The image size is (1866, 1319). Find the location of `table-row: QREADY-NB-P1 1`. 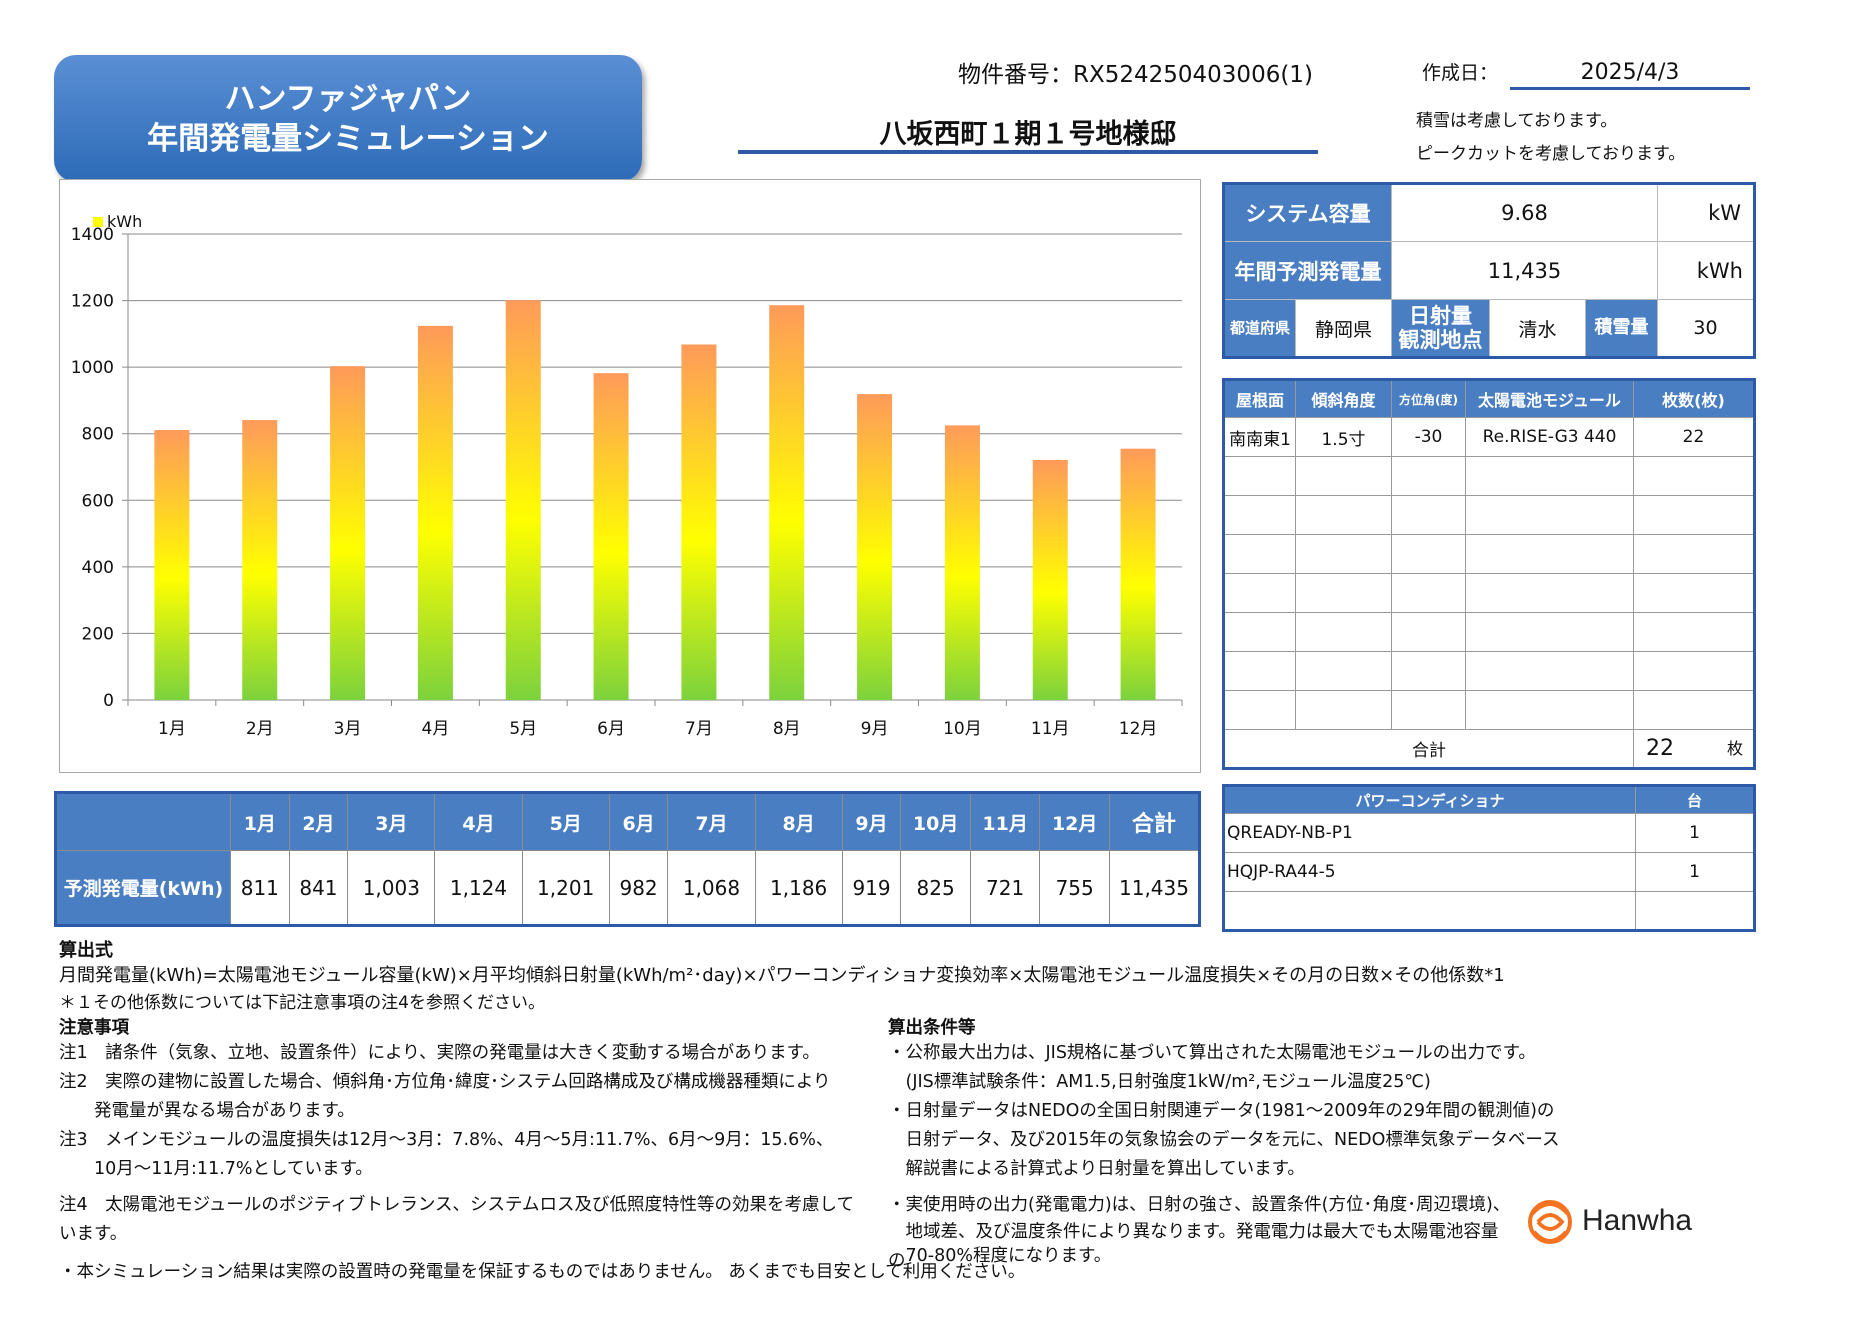

table-row: QREADY-NB-P1 1 is located at coordinates (1489, 833).